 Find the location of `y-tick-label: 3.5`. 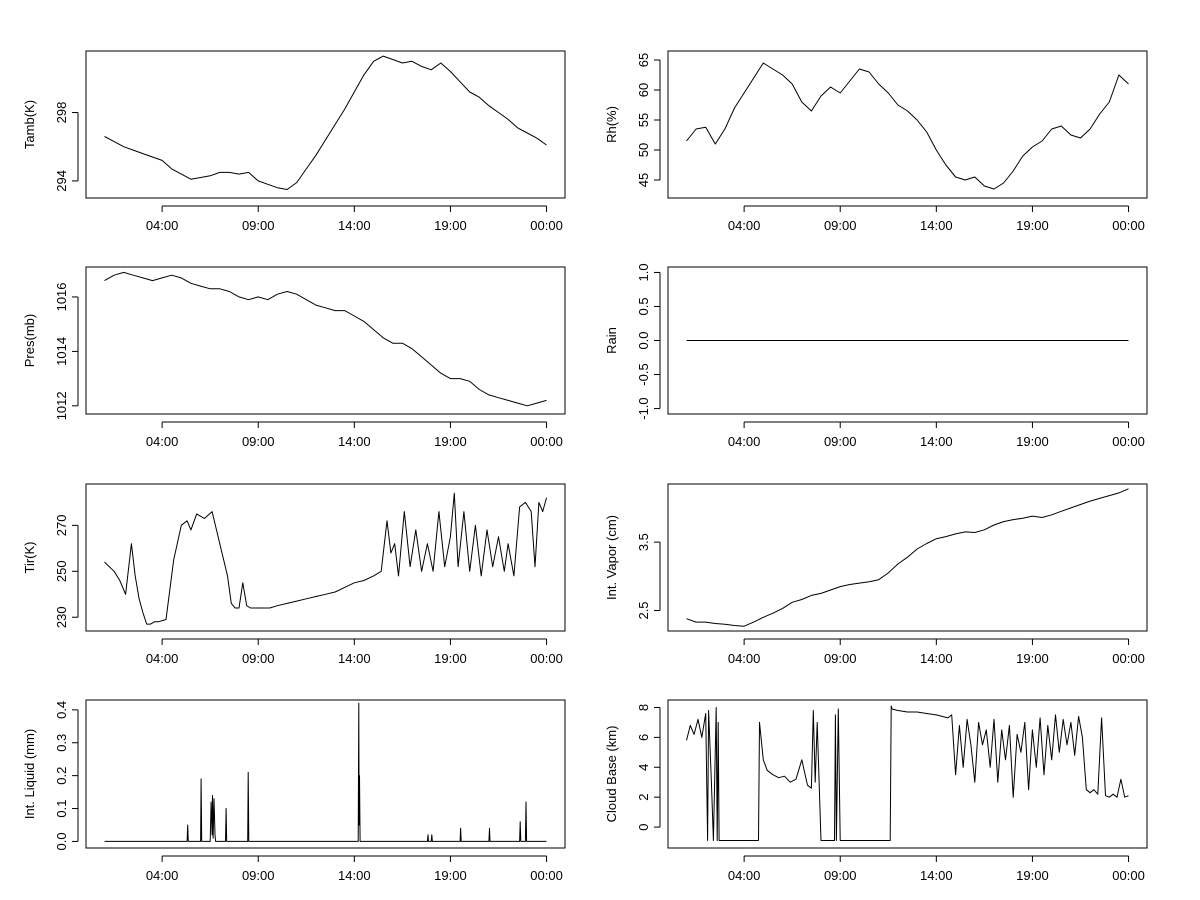

y-tick-label: 3.5 is located at coordinates (643, 542).